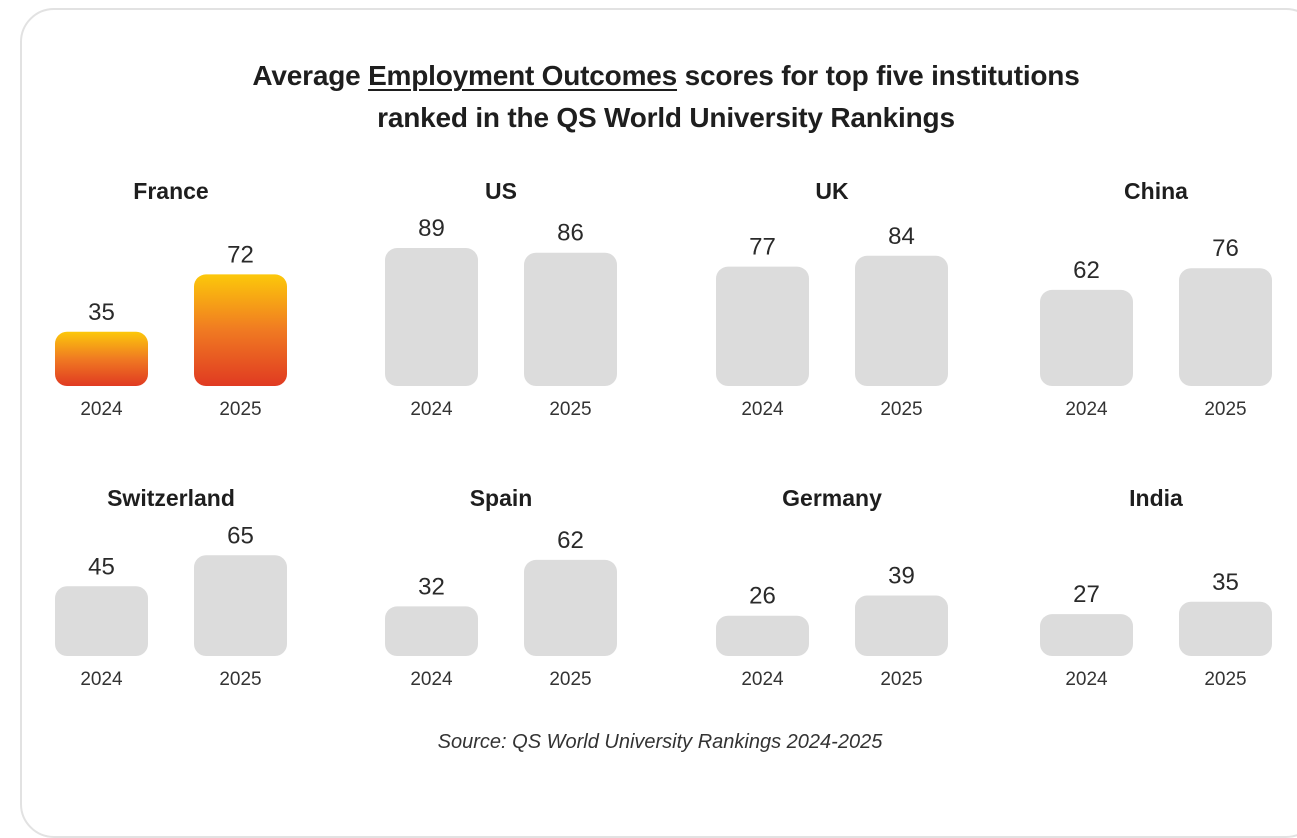 The height and width of the screenshot is (838, 1297). I want to click on value-label-spain-2024: 32, so click(431, 586).